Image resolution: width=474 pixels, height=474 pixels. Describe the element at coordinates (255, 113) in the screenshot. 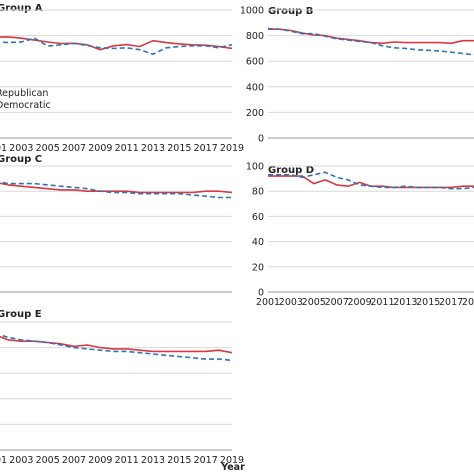

I see `y-tick-label: 200` at that location.